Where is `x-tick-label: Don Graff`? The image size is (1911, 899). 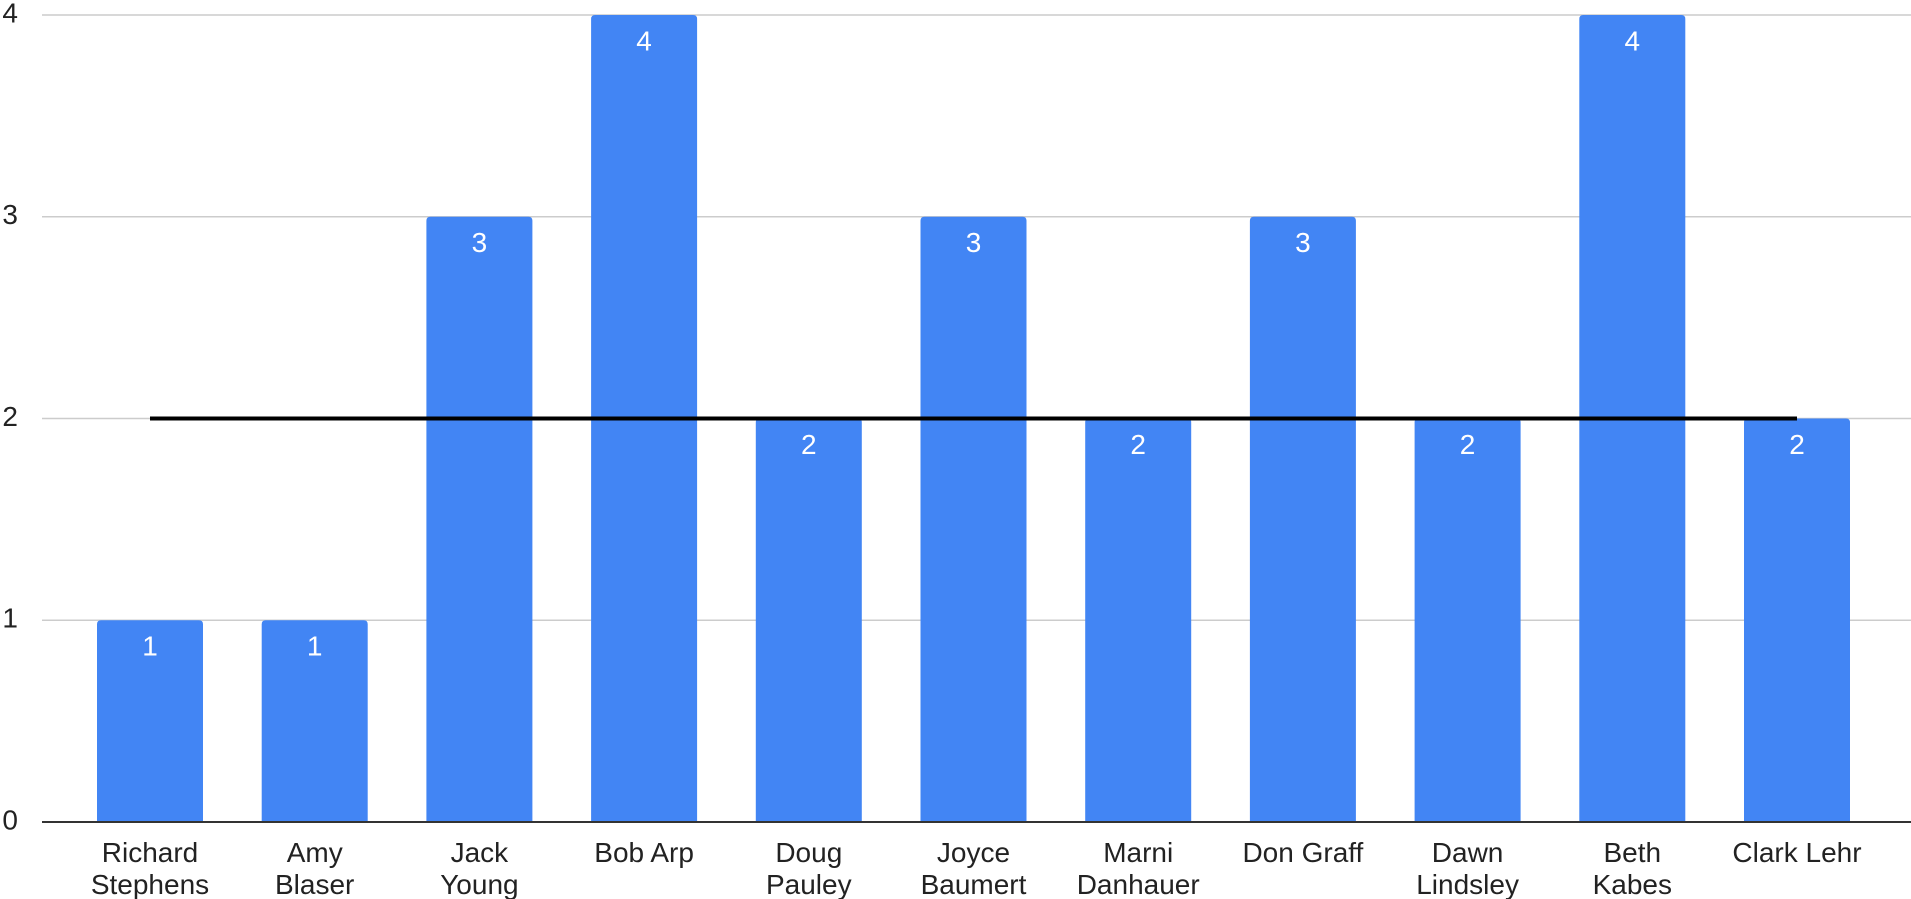
x-tick-label: Don Graff is located at coordinates (1302, 852).